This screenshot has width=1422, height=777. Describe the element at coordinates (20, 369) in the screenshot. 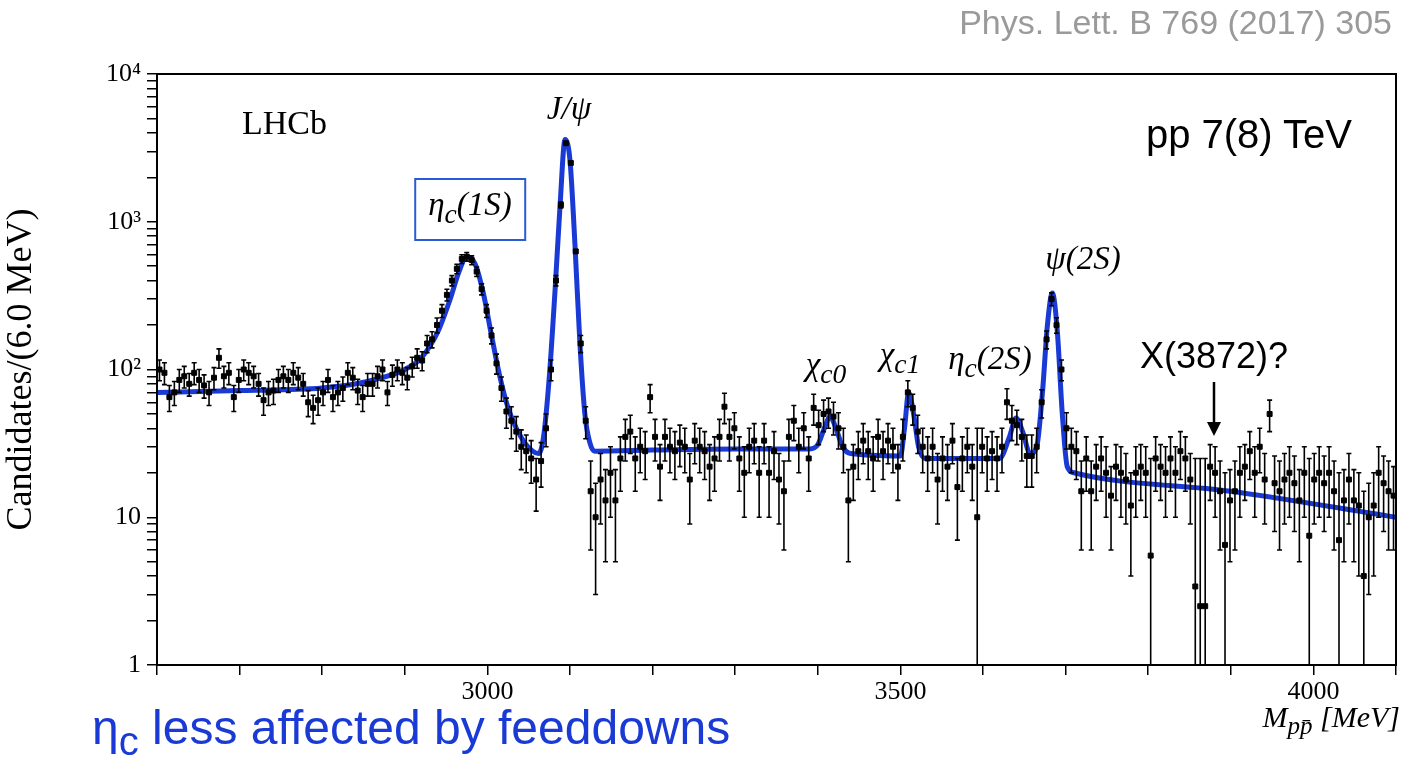

I see `y-axis-title: Candidates/(6.0 MeV)` at that location.